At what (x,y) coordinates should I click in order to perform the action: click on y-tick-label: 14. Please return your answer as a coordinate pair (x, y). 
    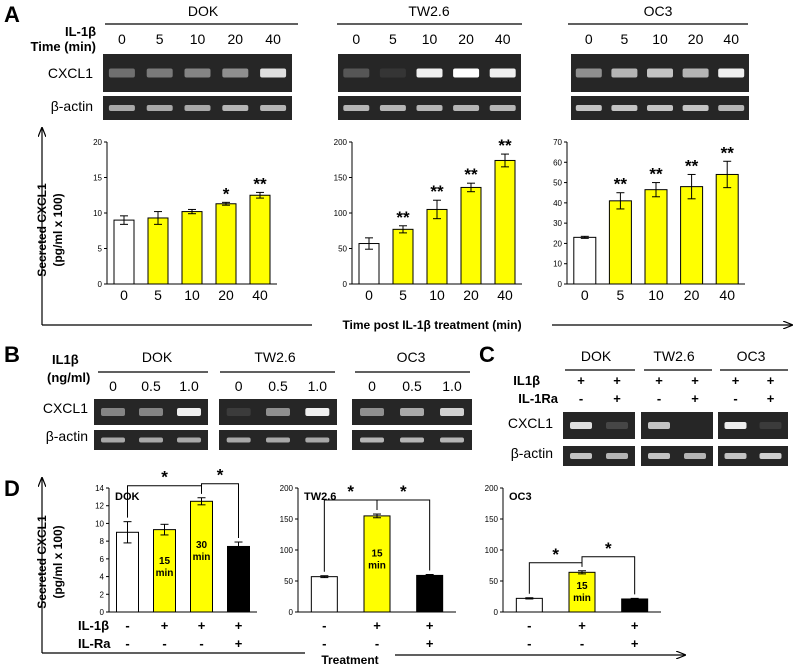
    Looking at the image, I should click on (99, 488).